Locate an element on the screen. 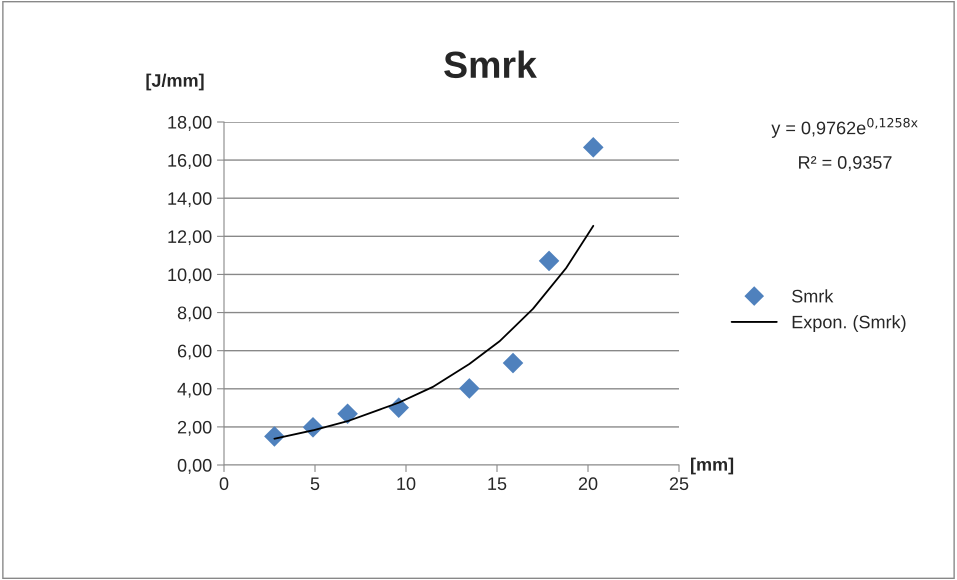 This screenshot has width=957, height=580. y-tick-label: 8,00 is located at coordinates (195, 314).